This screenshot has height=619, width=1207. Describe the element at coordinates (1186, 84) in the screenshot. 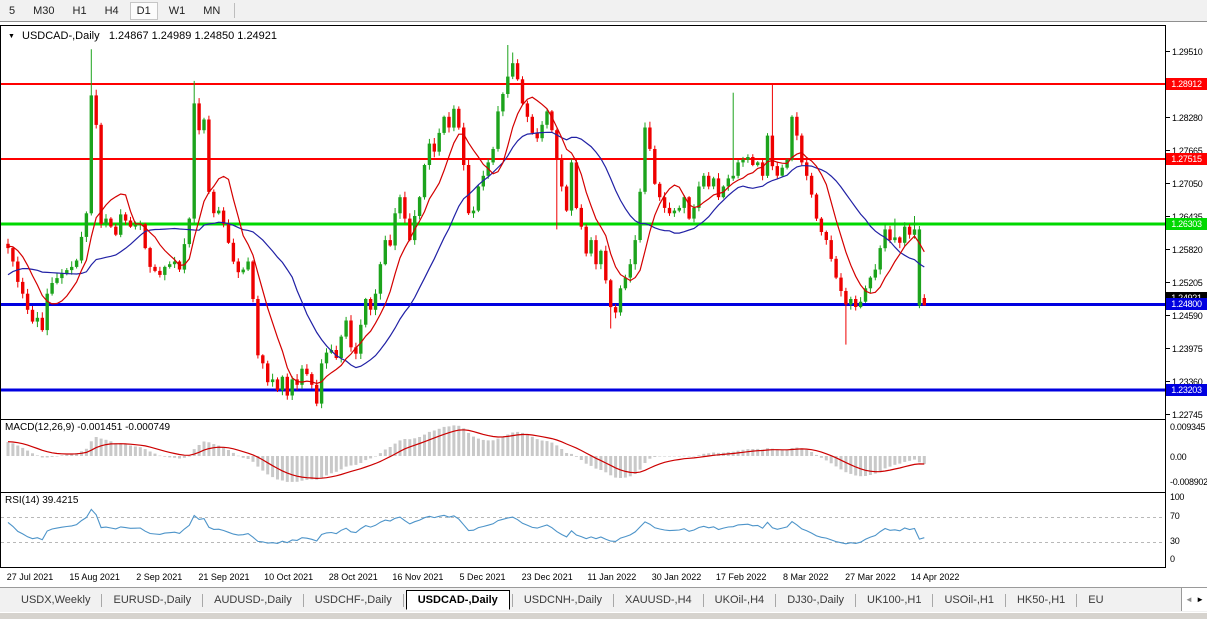

I see `level-price-badge: 1.28912` at that location.